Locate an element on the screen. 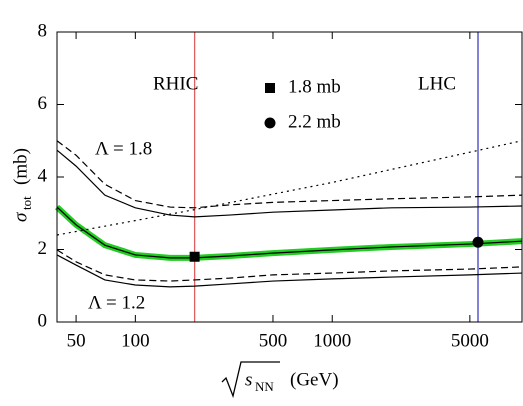 This screenshot has width=523, height=406. y-label: (mb) is located at coordinates (20, 166).